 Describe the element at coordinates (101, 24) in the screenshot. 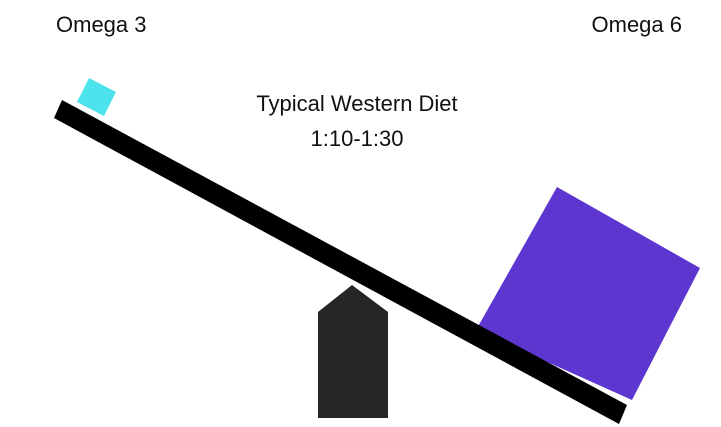

I see `left-label: Omega 3` at that location.